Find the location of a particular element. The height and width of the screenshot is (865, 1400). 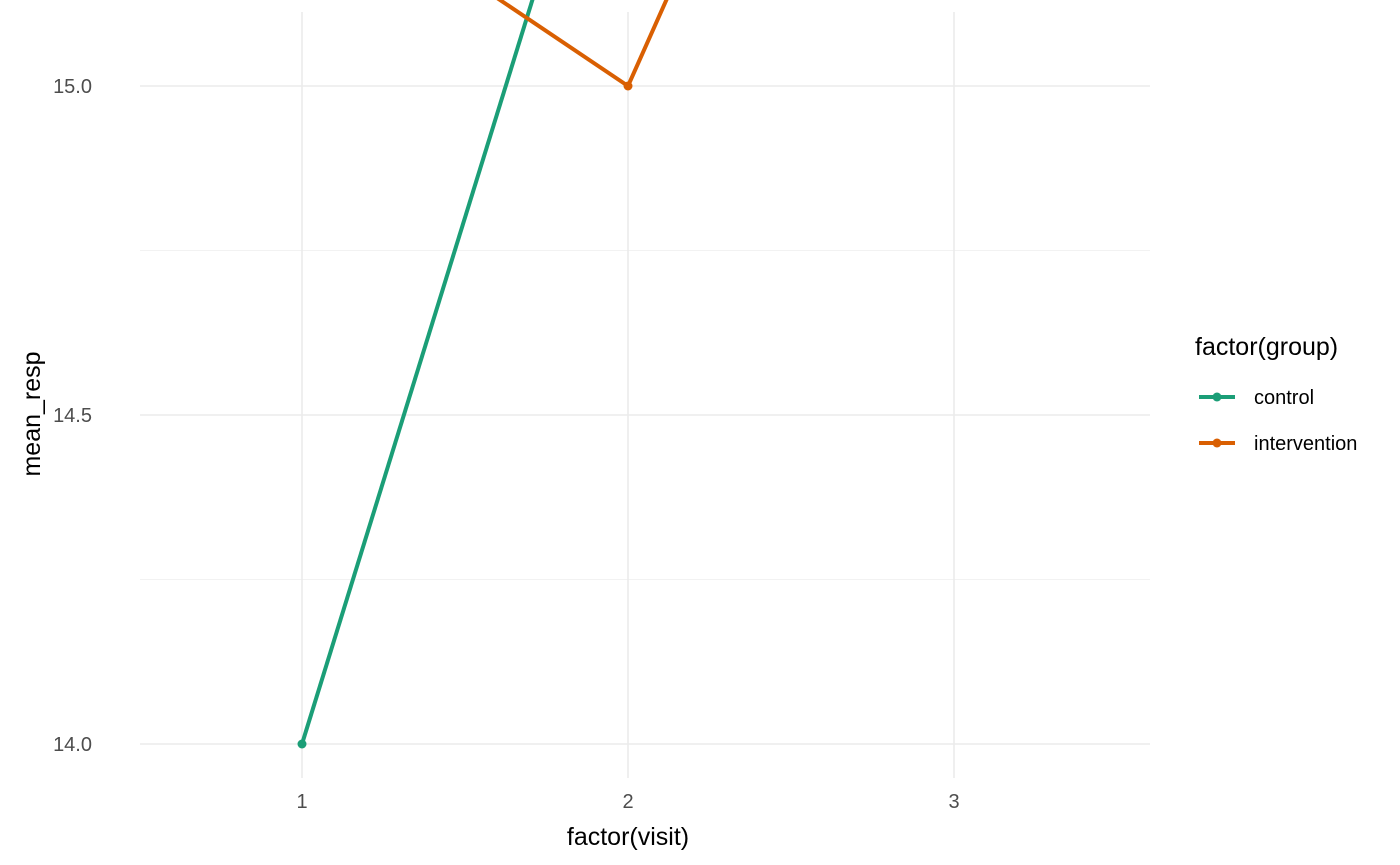

x-axis-ticks: 1 2 3 is located at coordinates (627, 802).